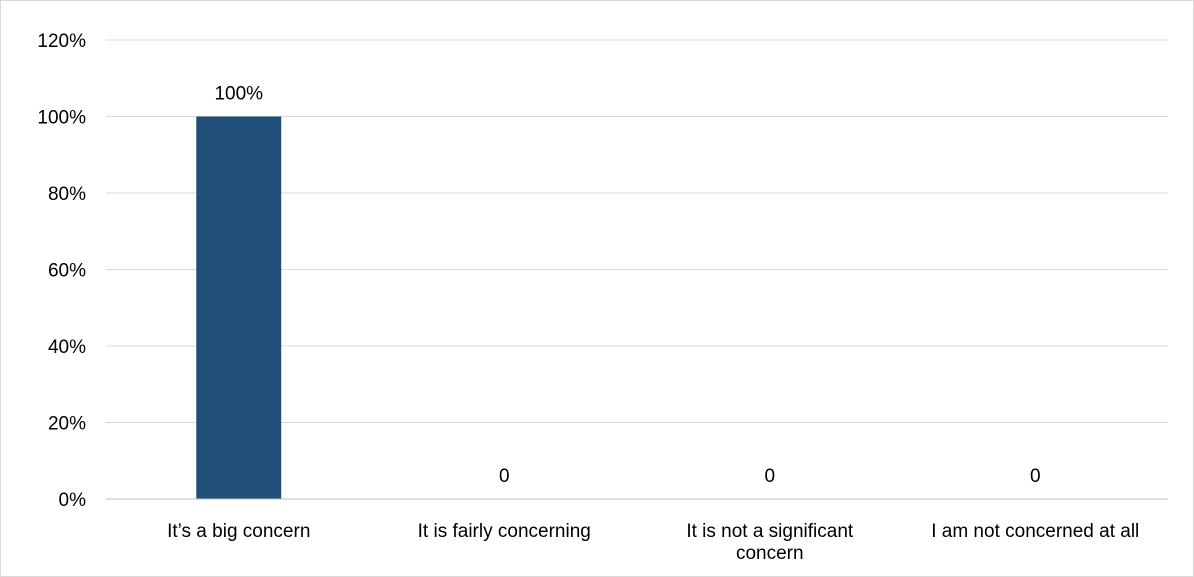  What do you see at coordinates (238, 94) in the screenshot?
I see `data-label: 100%` at bounding box center [238, 94].